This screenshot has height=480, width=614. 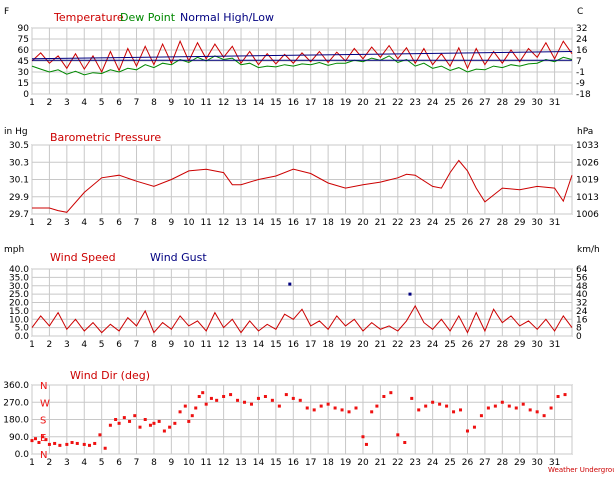 What do you see at coordinates (14, 250) in the screenshot?
I see `wind-unit-left: mph` at bounding box center [14, 250].